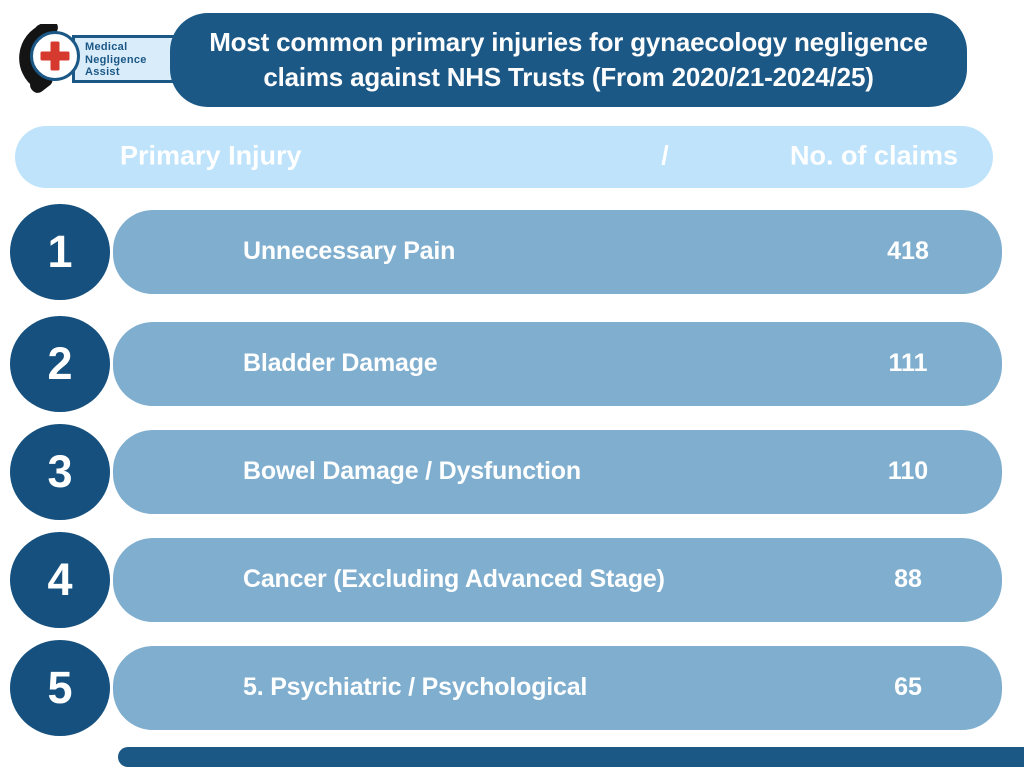 This screenshot has width=1024, height=768. What do you see at coordinates (211, 155) in the screenshot?
I see `column-header-primary-injury: Primary Injury` at bounding box center [211, 155].